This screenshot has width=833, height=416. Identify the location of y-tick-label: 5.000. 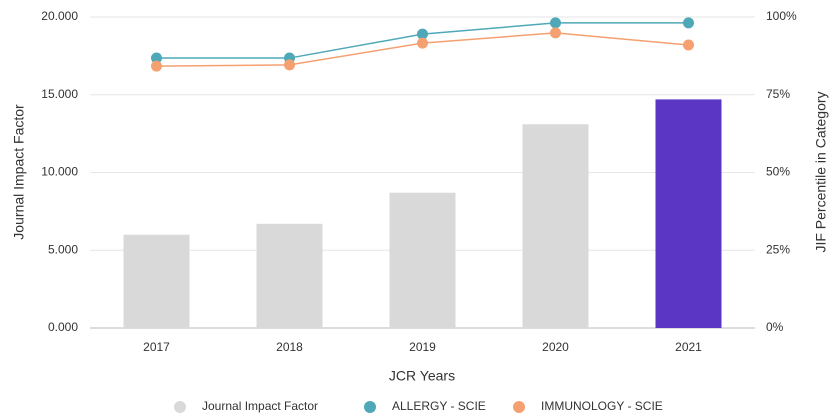
(63, 249).